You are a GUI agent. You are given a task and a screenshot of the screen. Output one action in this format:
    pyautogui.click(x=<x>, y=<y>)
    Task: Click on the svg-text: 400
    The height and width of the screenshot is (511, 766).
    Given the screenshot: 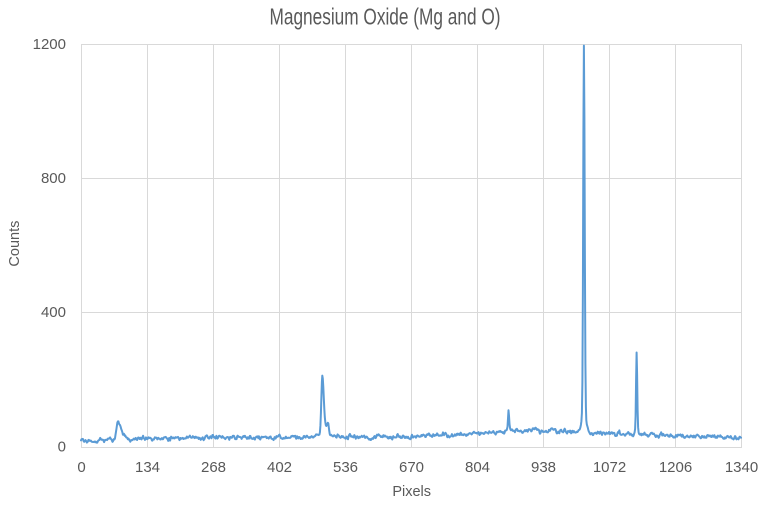 What is the action you would take?
    pyautogui.click(x=53, y=312)
    